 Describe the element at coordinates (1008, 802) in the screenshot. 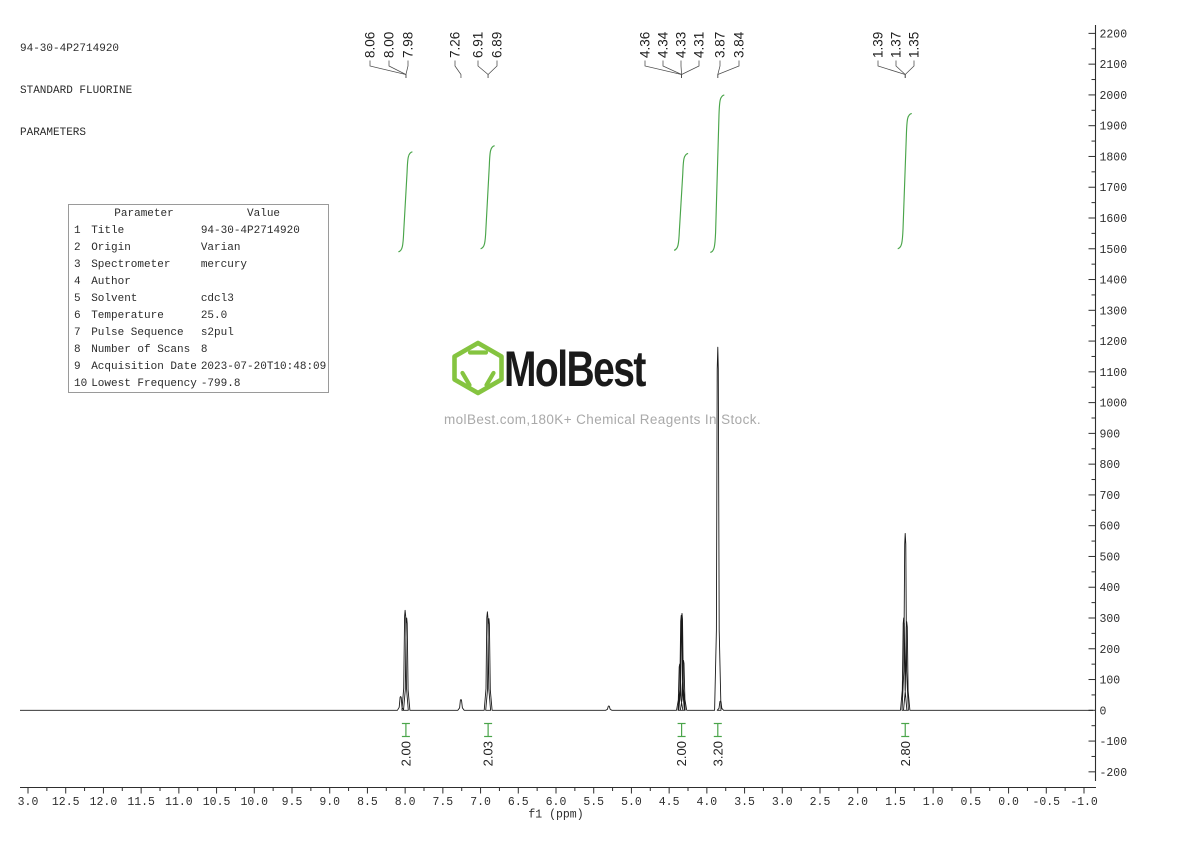

I see `x-tick-label: 0.0` at that location.